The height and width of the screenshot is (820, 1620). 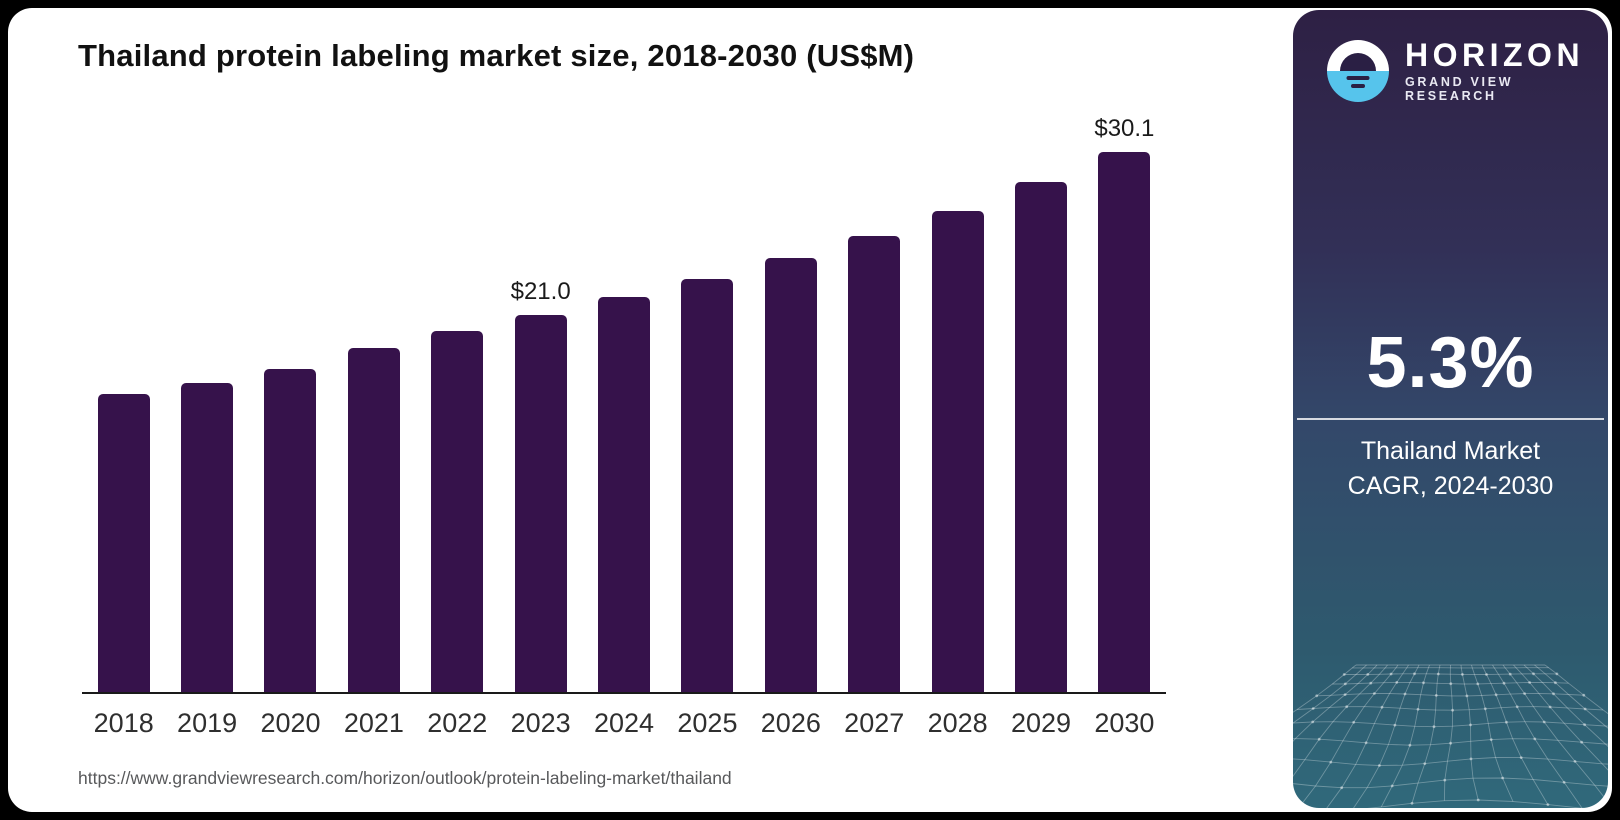 I want to click on bar-slot: $30.1, so click(x=1124, y=403).